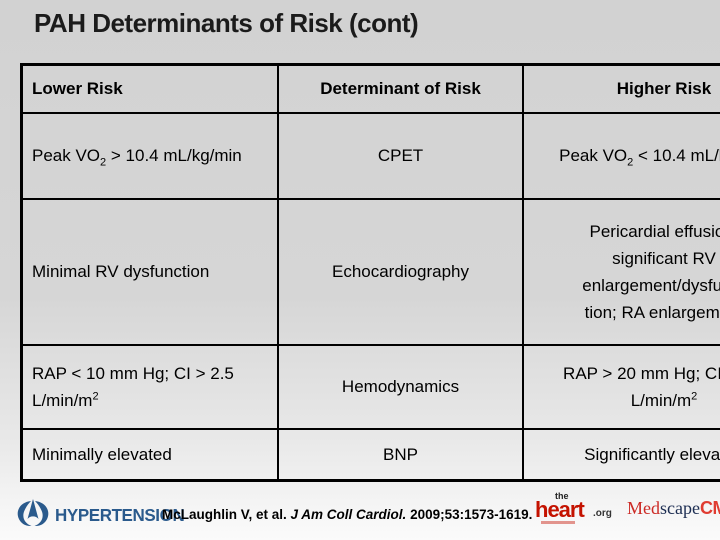 The width and height of the screenshot is (720, 540). I want to click on cell-higher-echo-line: significant RV, so click(664, 258).